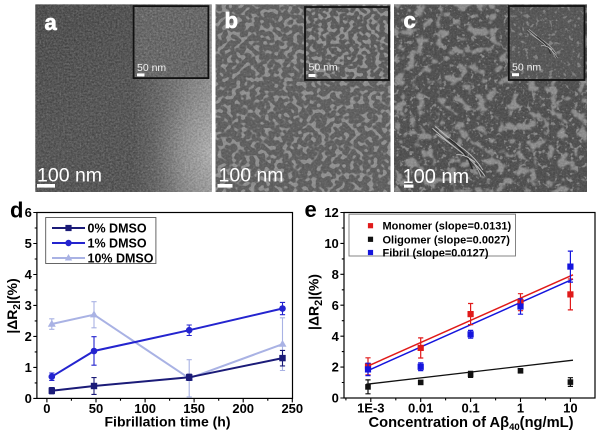 The image size is (600, 440). I want to click on svg-text: 250, so click(292, 408).